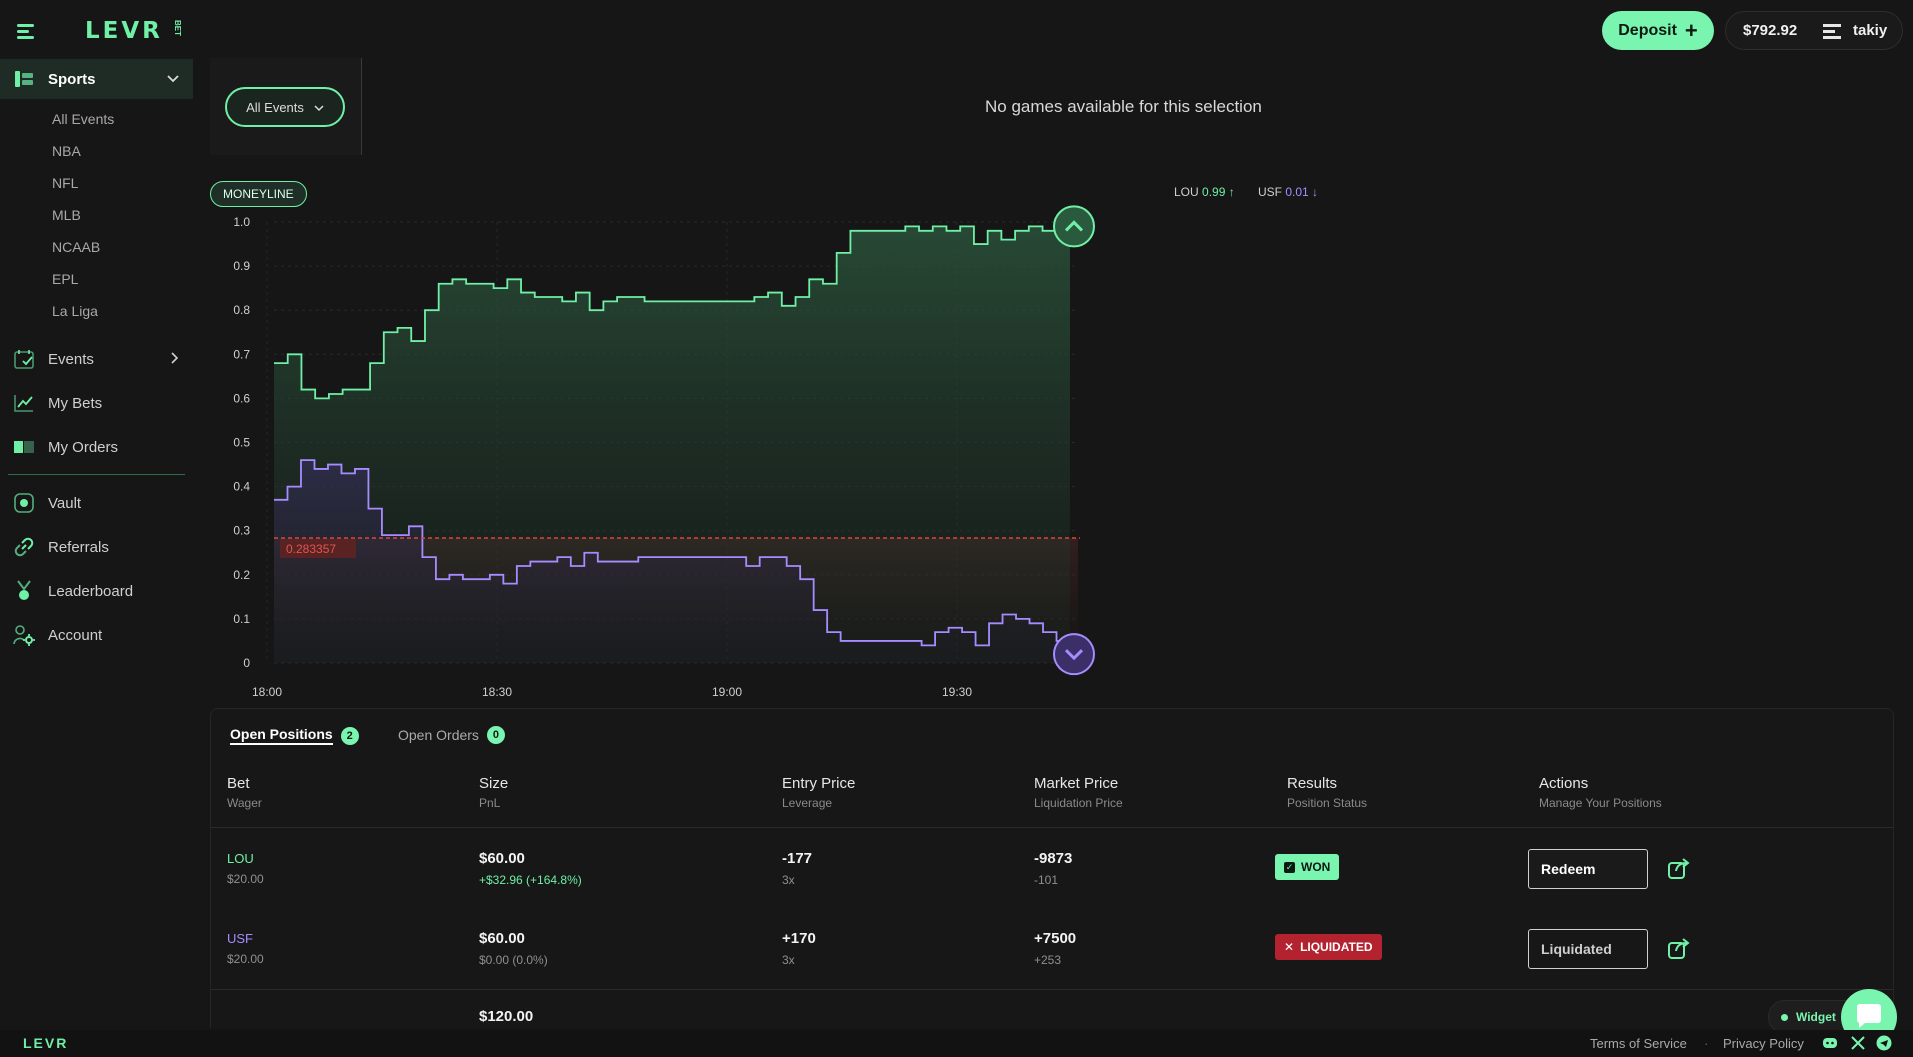 This screenshot has height=1057, width=1913. I want to click on username: takiy, so click(1870, 30).